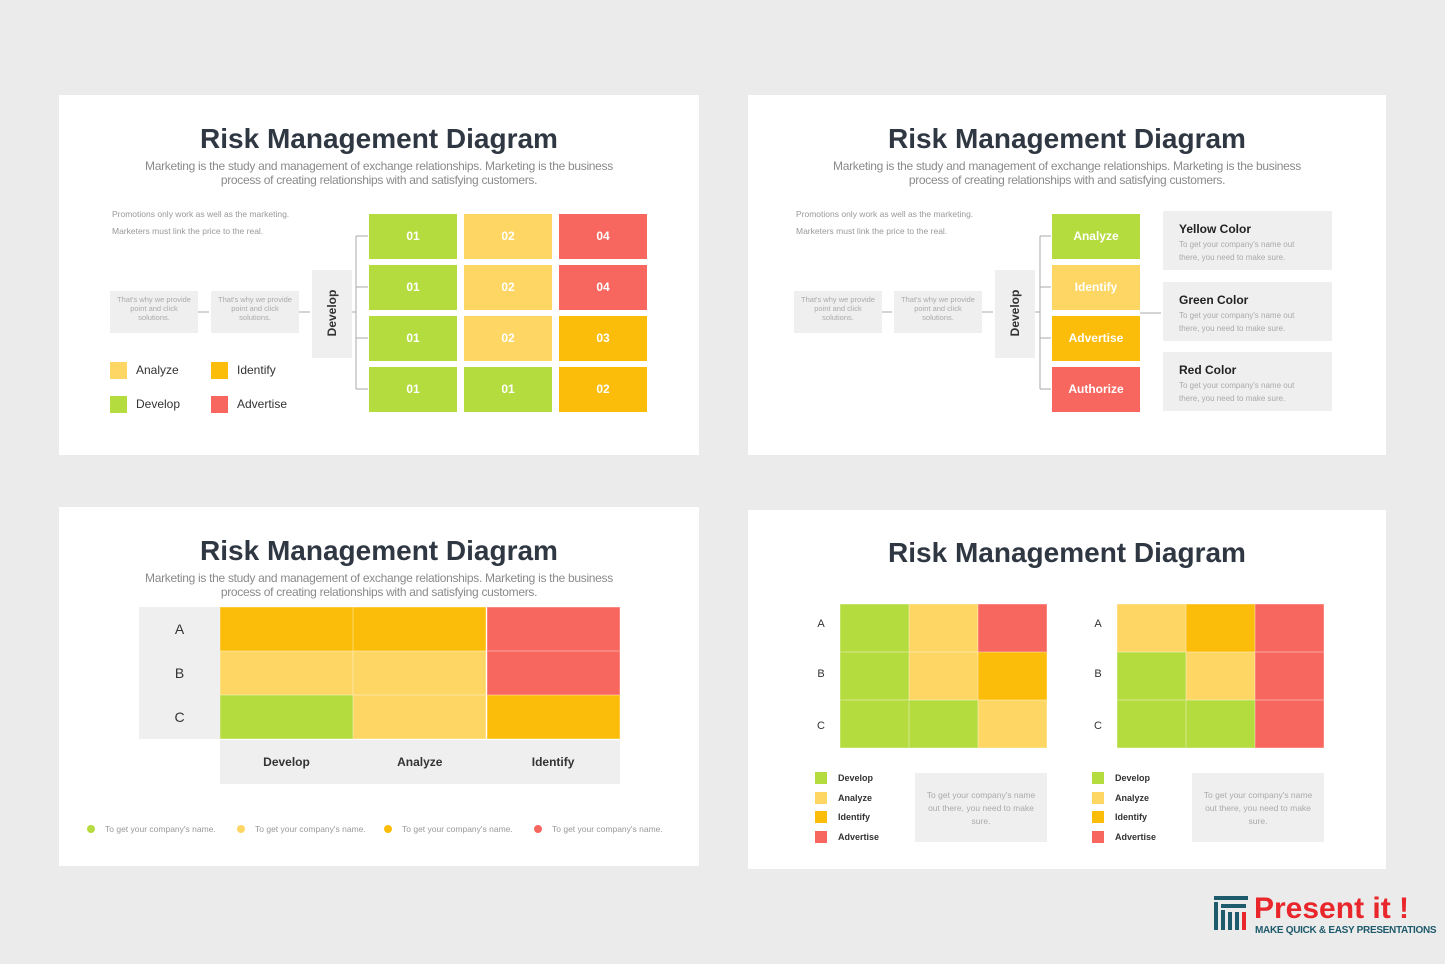 This screenshot has height=964, width=1445. What do you see at coordinates (1346, 930) in the screenshot?
I see `brand-tagline: MAKE QUICK & EASY PRESENTATIONS` at bounding box center [1346, 930].